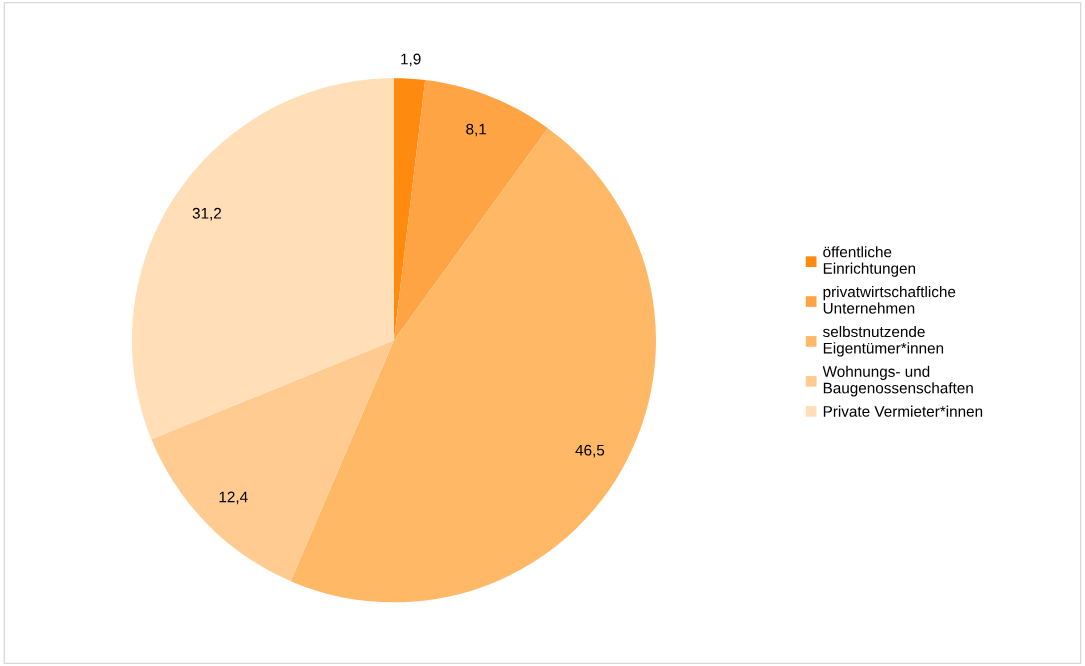 This screenshot has width=1085, height=666. I want to click on legend-label: öffentliche Einrichtungen, so click(869, 261).